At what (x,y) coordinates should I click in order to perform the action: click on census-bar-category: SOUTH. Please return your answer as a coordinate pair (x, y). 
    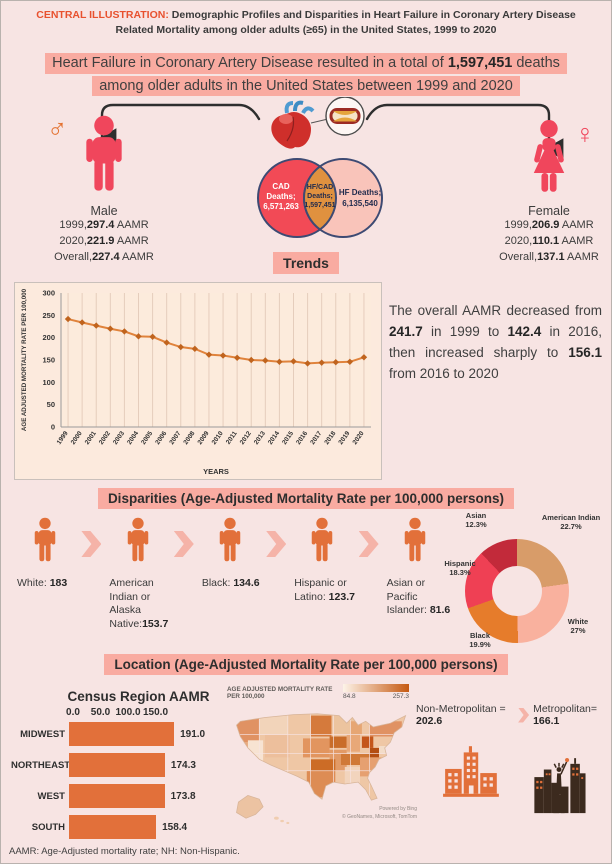
    Looking at the image, I should click on (48, 827).